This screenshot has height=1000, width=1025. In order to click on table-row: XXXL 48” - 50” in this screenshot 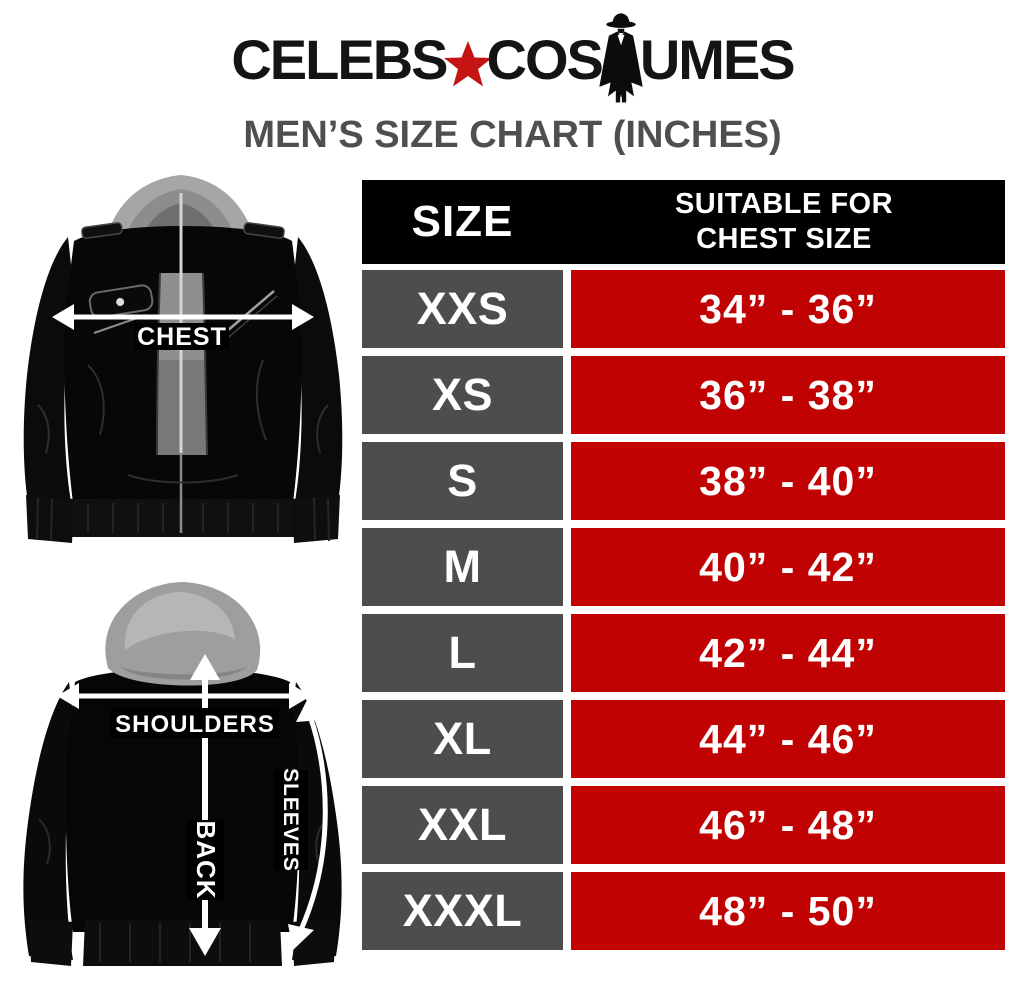, I will do `click(683, 911)`.